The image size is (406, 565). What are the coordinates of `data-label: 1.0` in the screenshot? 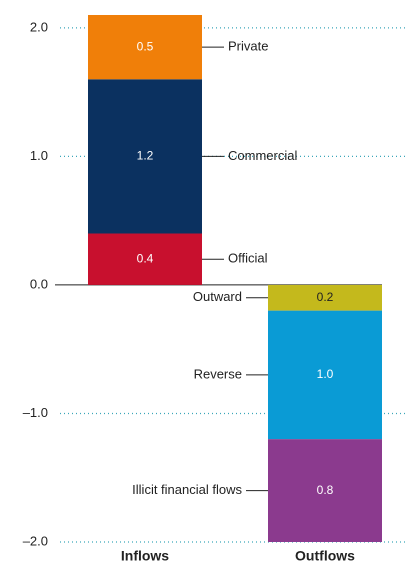 It's located at (325, 374).